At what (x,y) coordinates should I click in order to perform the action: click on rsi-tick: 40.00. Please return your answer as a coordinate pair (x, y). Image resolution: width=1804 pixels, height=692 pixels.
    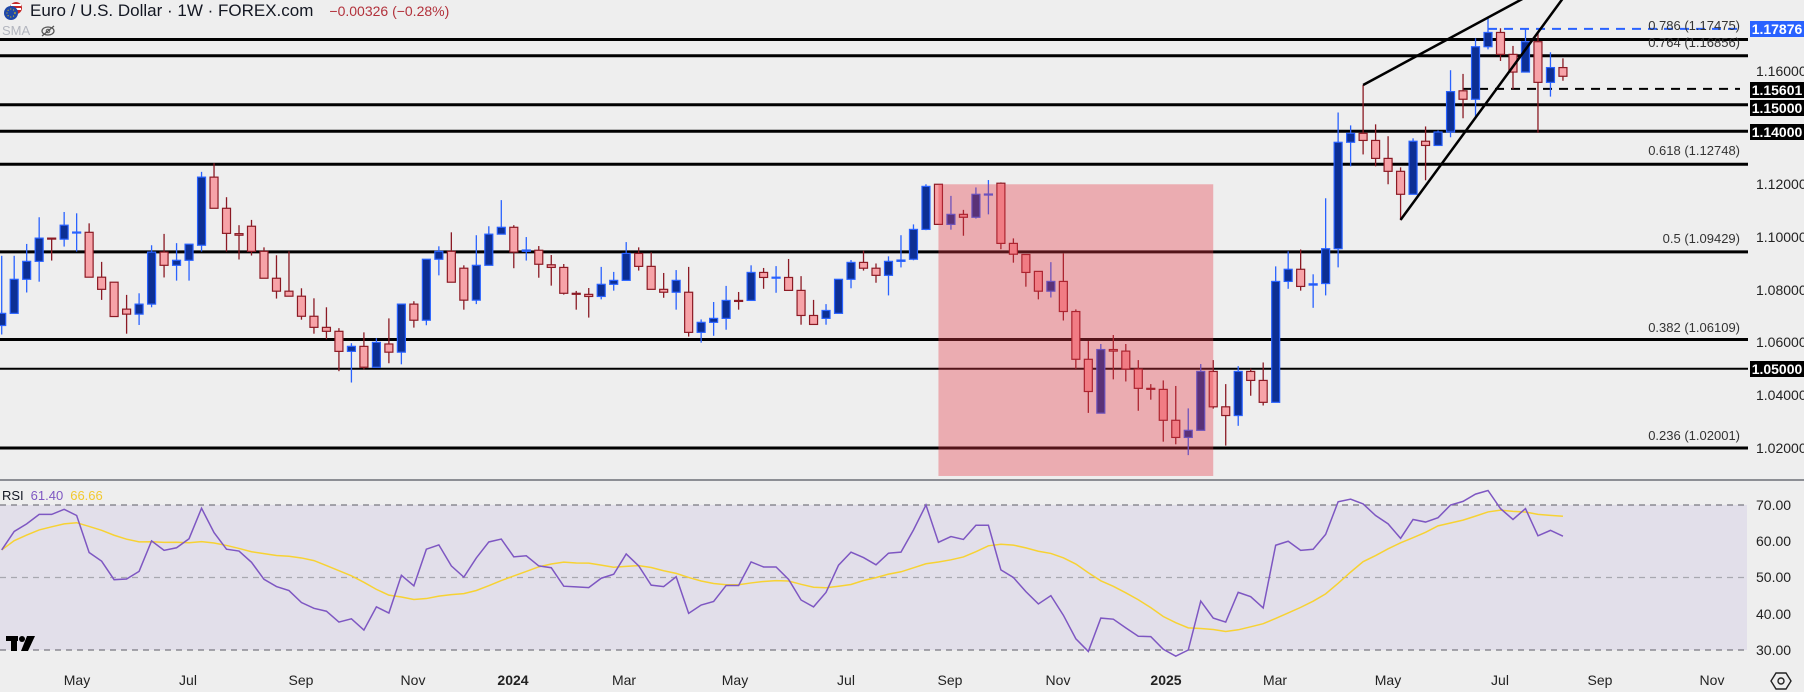
    Looking at the image, I should click on (1774, 614).